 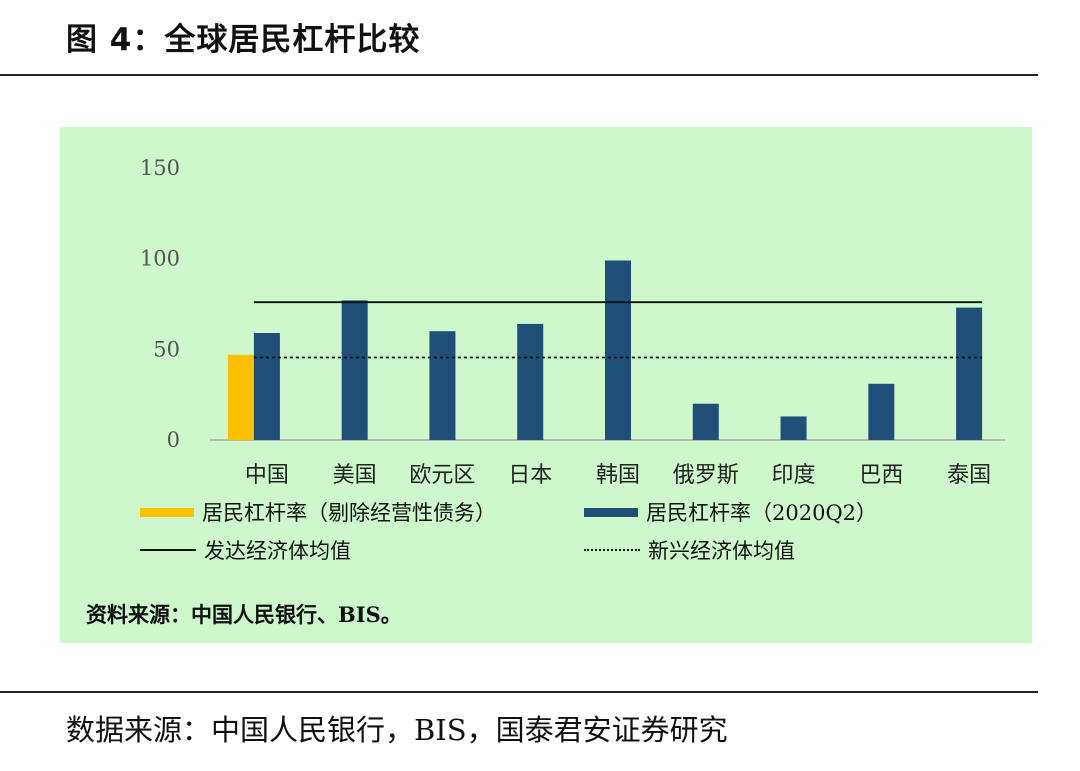 What do you see at coordinates (168, 550) in the screenshot?
I see `legend-swatch-developed-avg` at bounding box center [168, 550].